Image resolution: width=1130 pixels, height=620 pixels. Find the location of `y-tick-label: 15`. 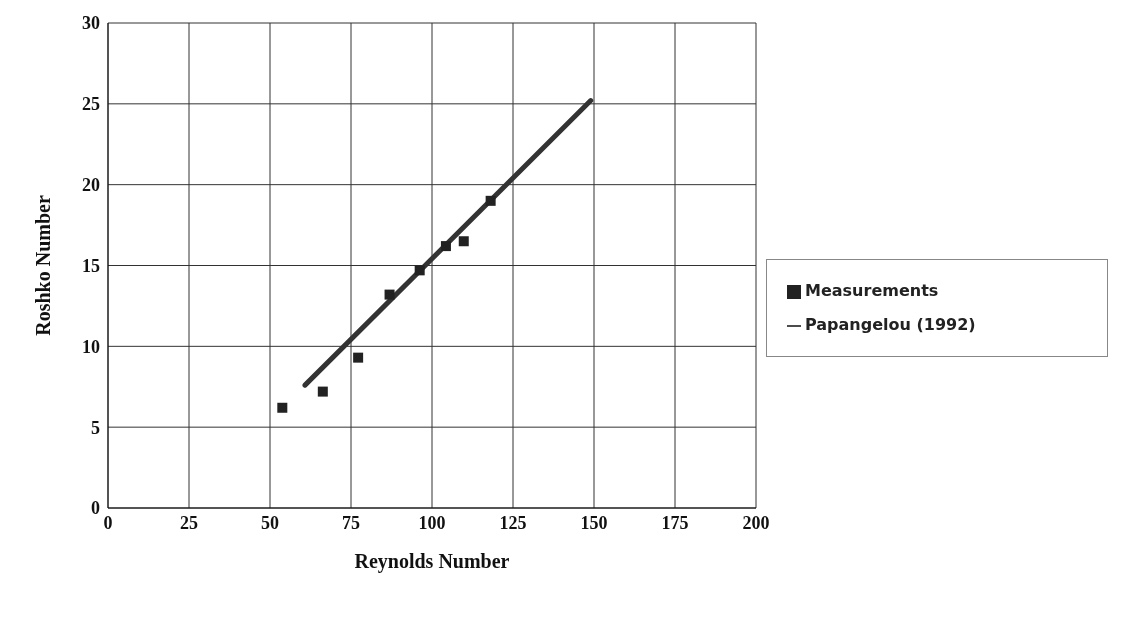

y-tick-label: 15 is located at coordinates (91, 265).